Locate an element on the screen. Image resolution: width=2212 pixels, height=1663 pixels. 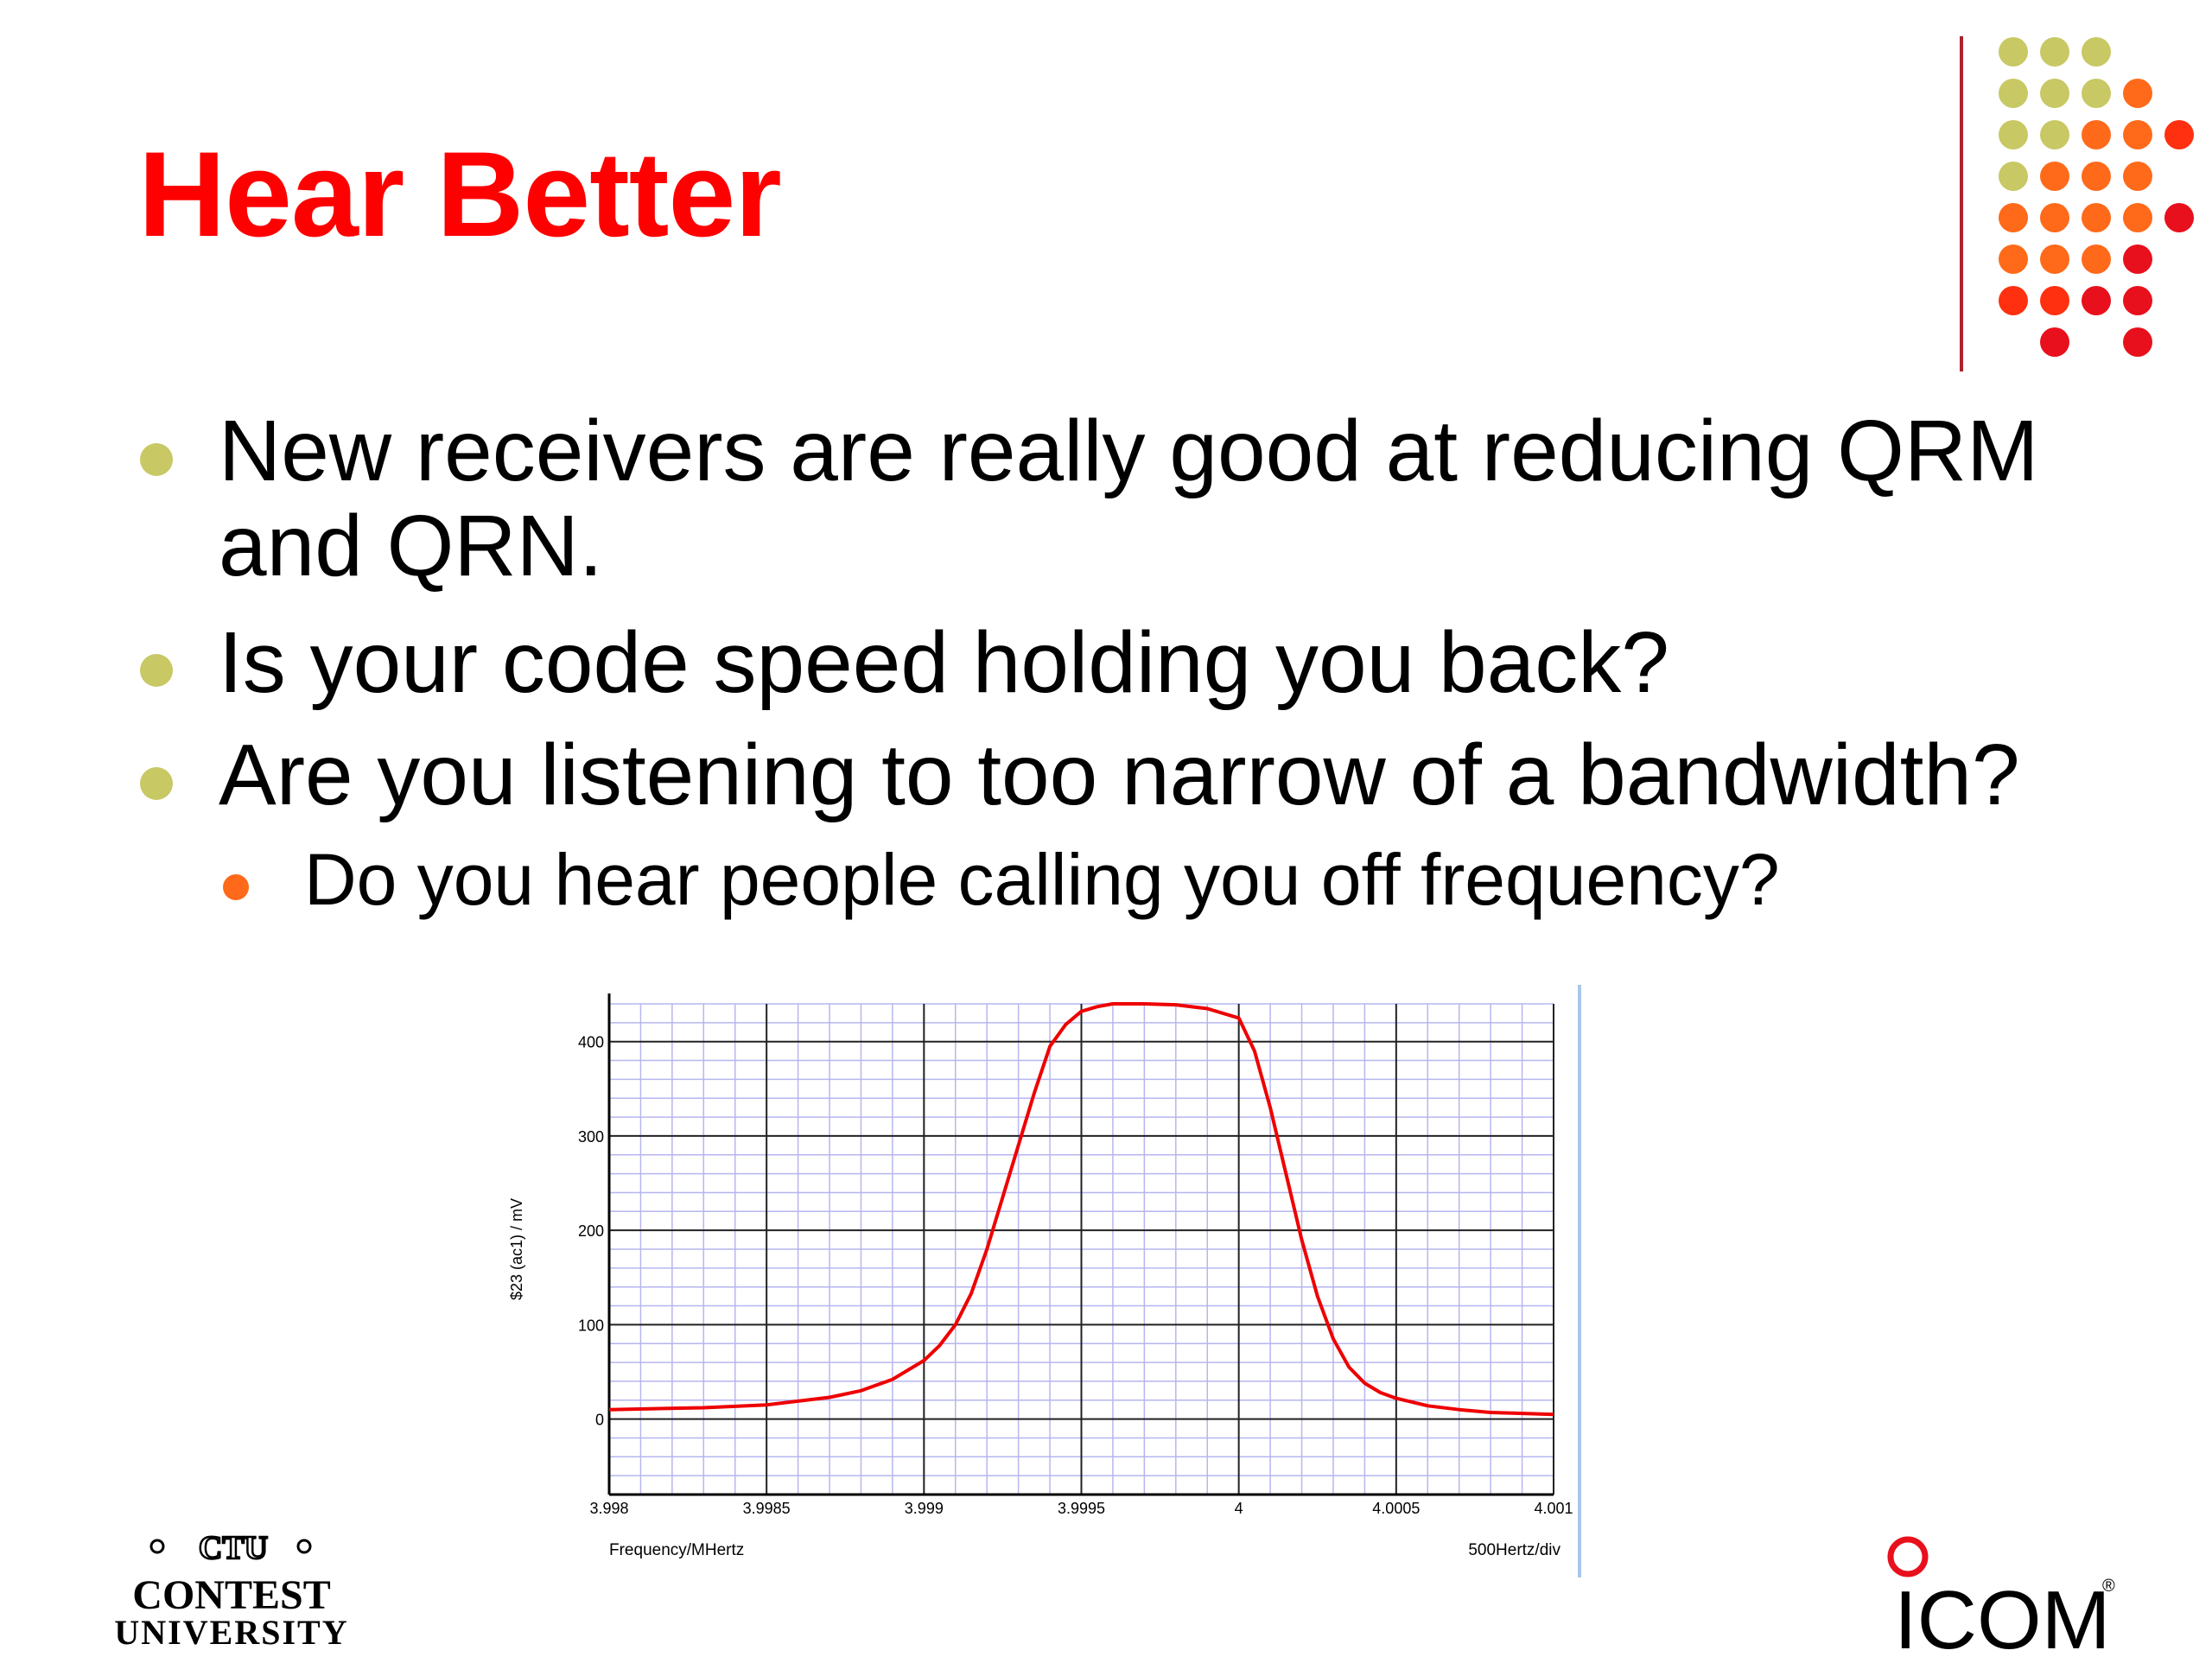
x-tick-label: 4 is located at coordinates (1239, 1509).